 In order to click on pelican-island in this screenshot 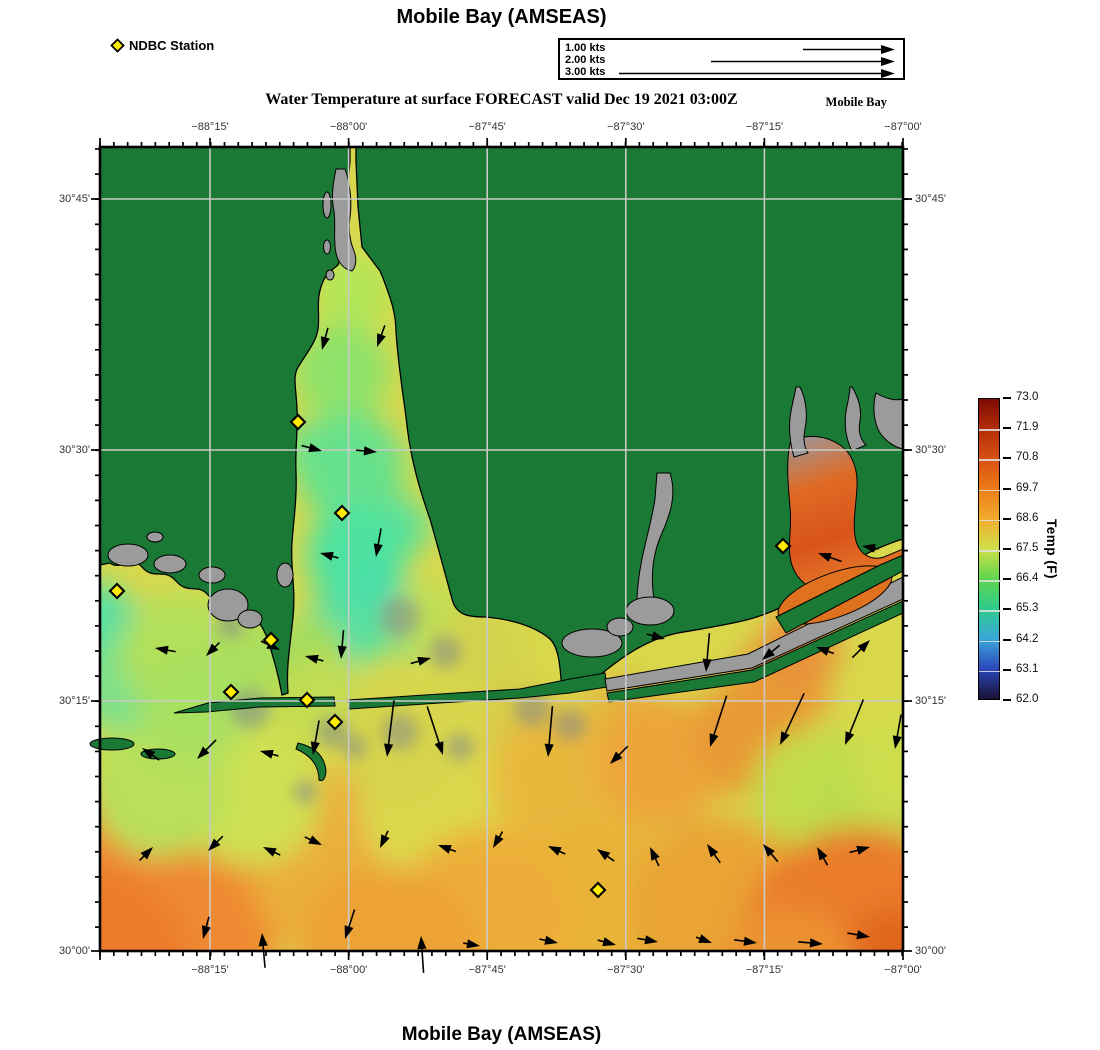, I will do `click(311, 762)`.